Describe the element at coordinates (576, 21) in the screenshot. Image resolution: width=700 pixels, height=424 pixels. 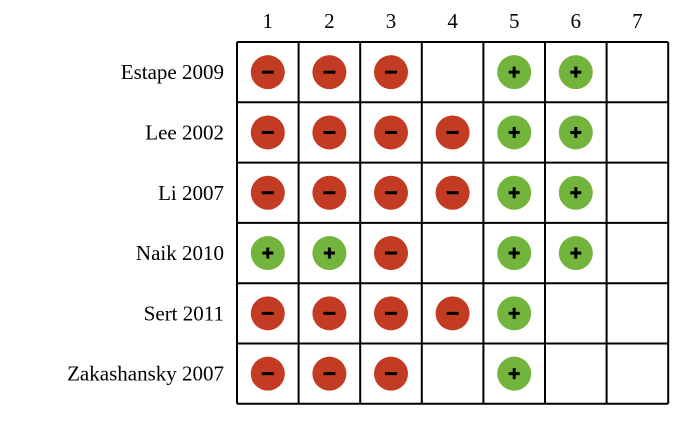
I see `column-header: 6` at that location.